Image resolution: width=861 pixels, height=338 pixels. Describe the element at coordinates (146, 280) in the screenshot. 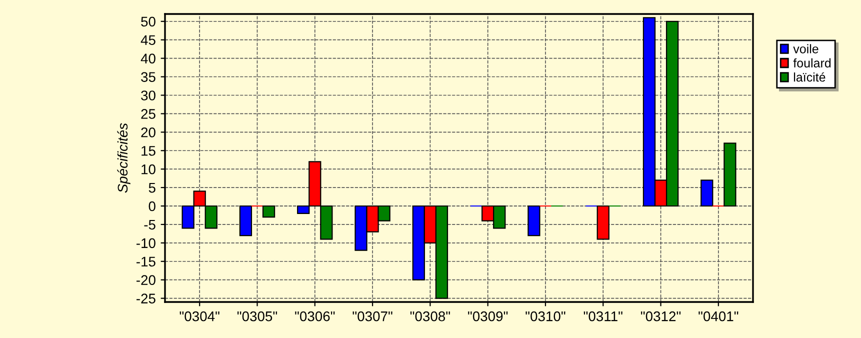

I see `y-tick-label: -20` at that location.